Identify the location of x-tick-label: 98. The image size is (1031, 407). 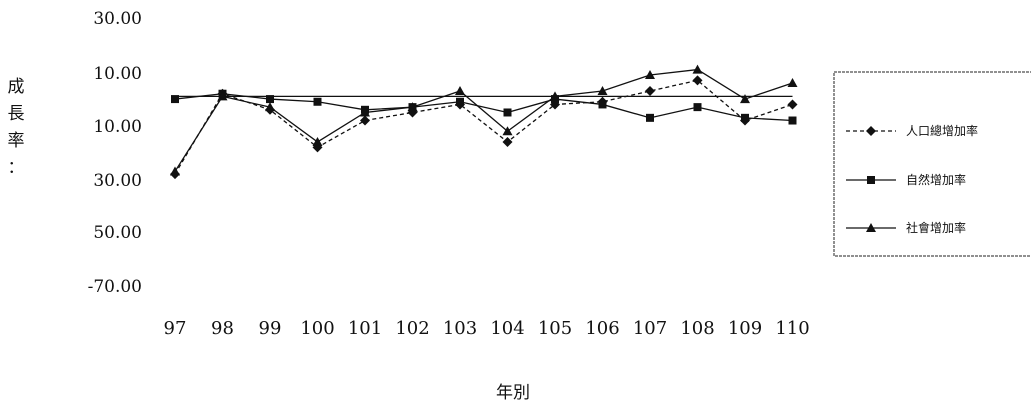
(222, 328).